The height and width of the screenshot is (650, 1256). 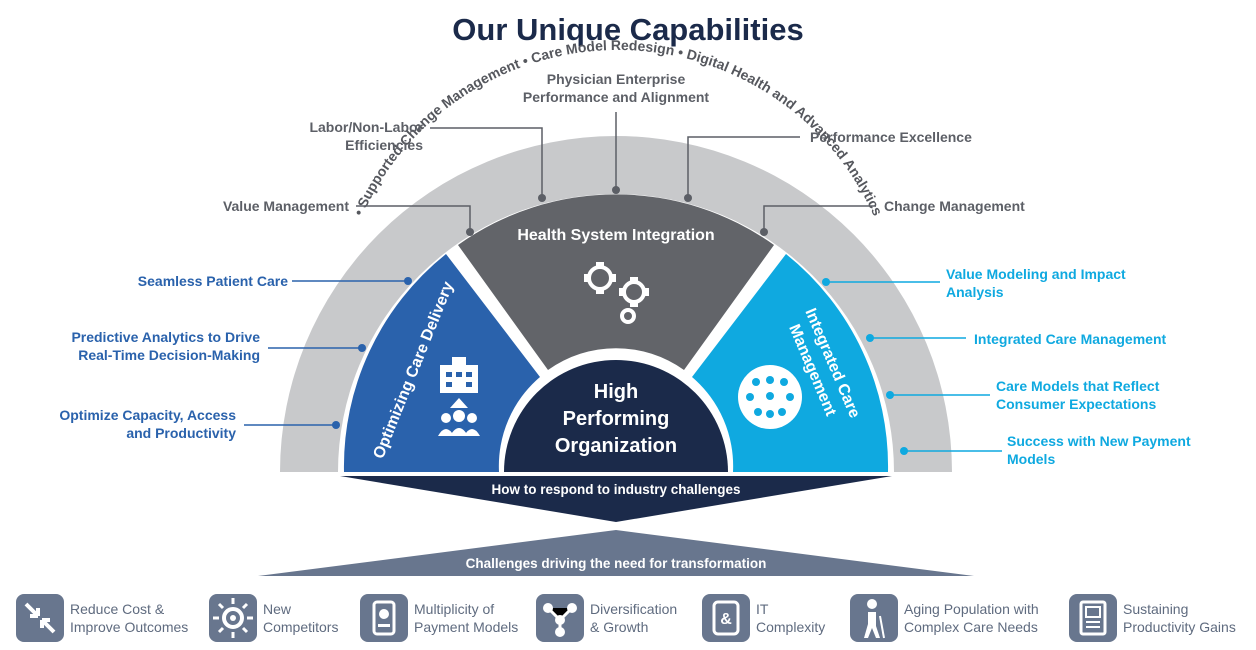 What do you see at coordinates (1093, 618) in the screenshot?
I see `report-document-icon` at bounding box center [1093, 618].